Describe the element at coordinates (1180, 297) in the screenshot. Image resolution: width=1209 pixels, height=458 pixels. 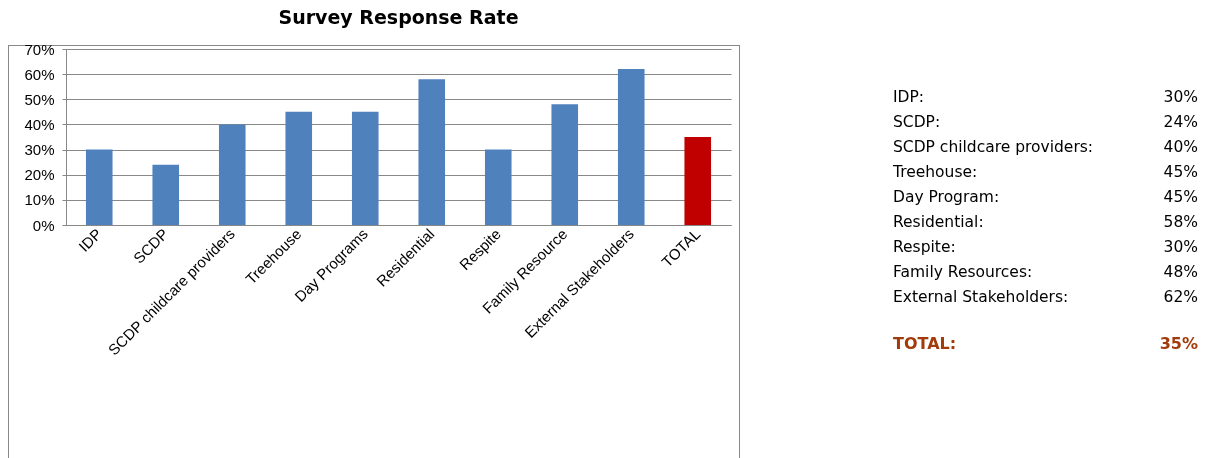
I see `text: 62%` at that location.